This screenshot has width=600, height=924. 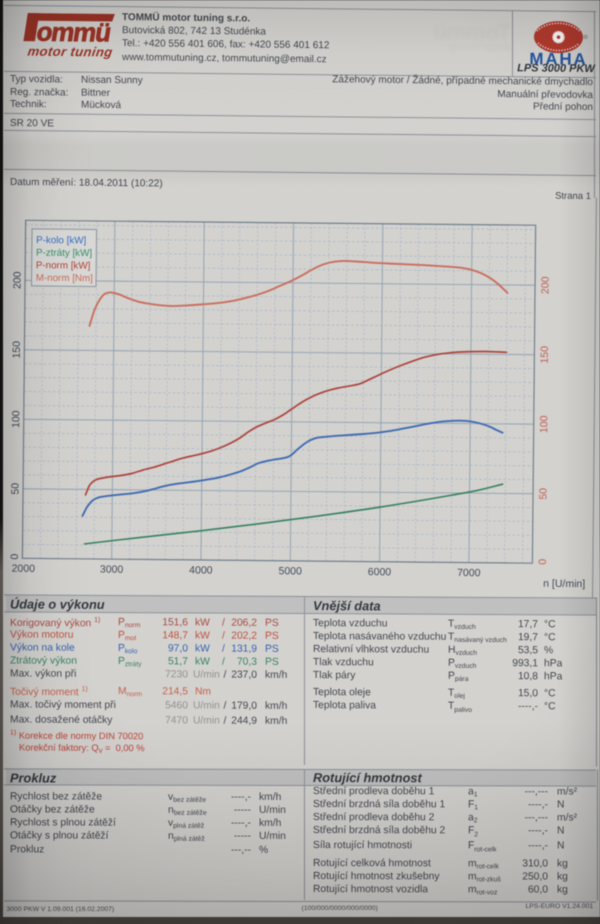 What do you see at coordinates (469, 573) in the screenshot?
I see `svg-text: 7000` at bounding box center [469, 573].